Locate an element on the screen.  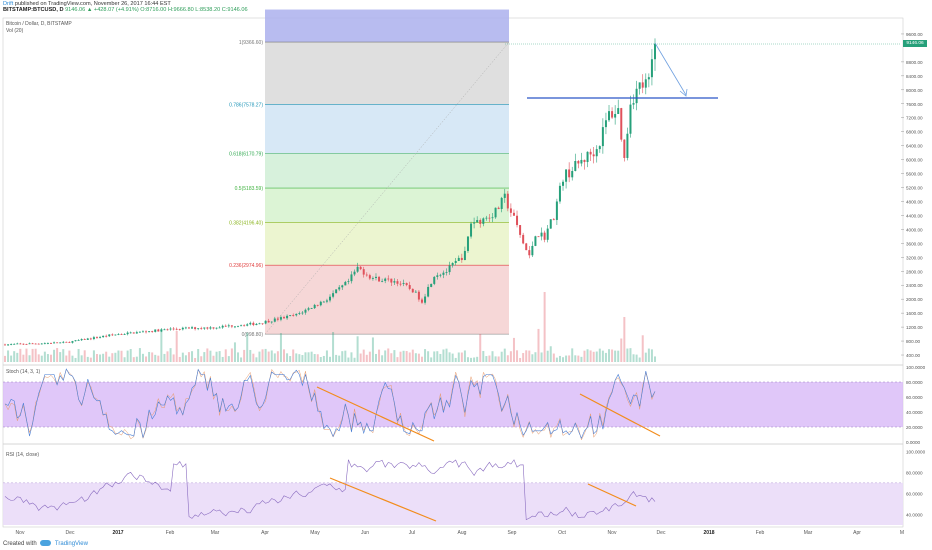
author-link: Drift is located at coordinates (8, 4).